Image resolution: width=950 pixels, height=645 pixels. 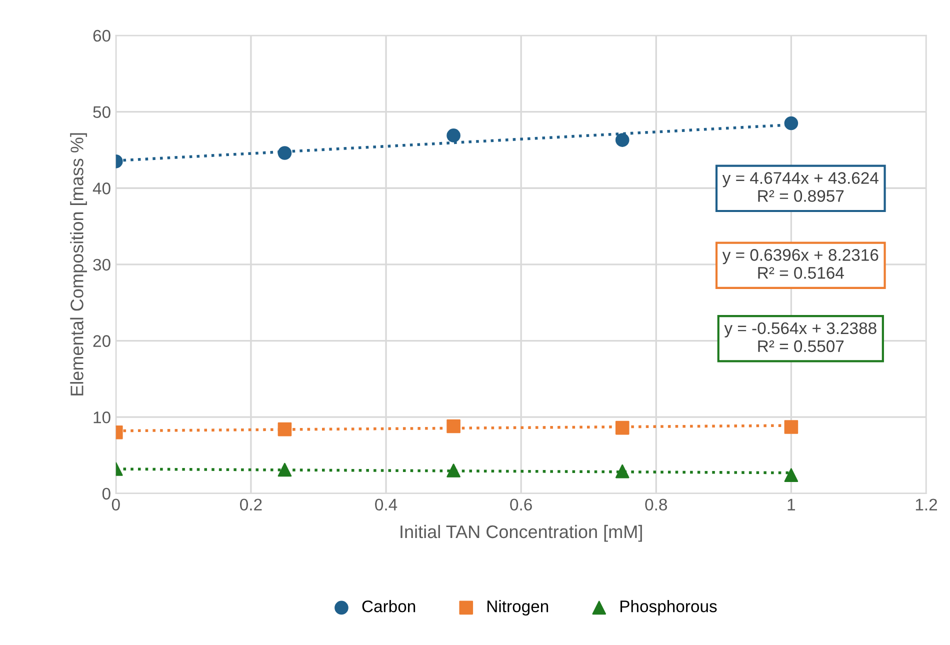 I want to click on x-tick-label: 1, so click(x=792, y=504).